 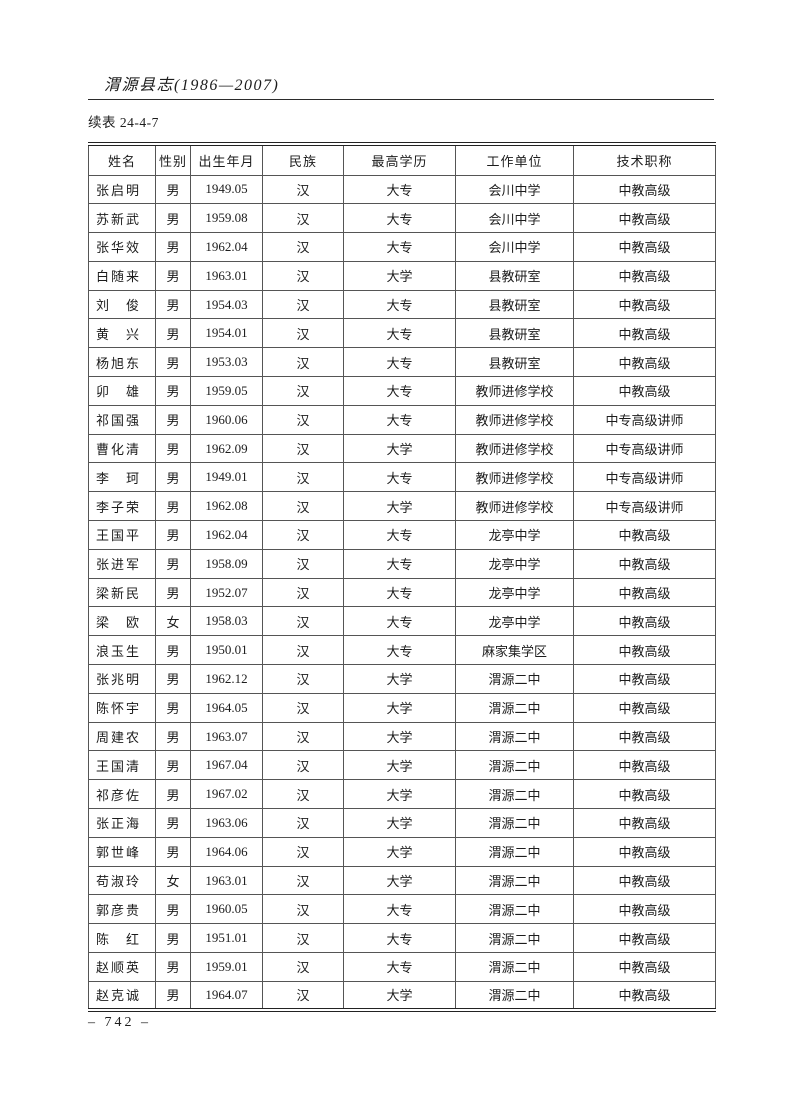 What do you see at coordinates (226, 621) in the screenshot?
I see `cell-birth-date: 1958.03` at bounding box center [226, 621].